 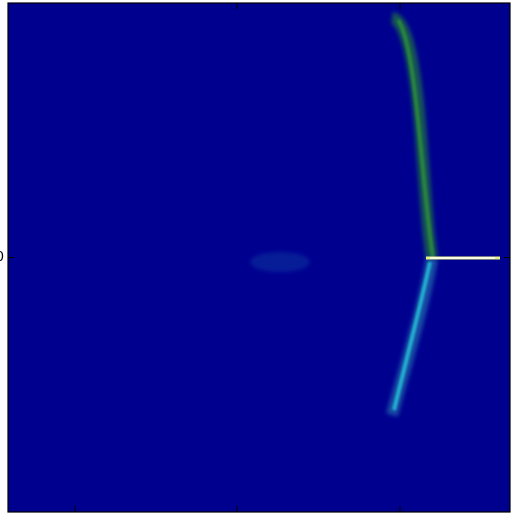 What do you see at coordinates (2, 257) in the screenshot?
I see `y-tick-label: 0` at bounding box center [2, 257].